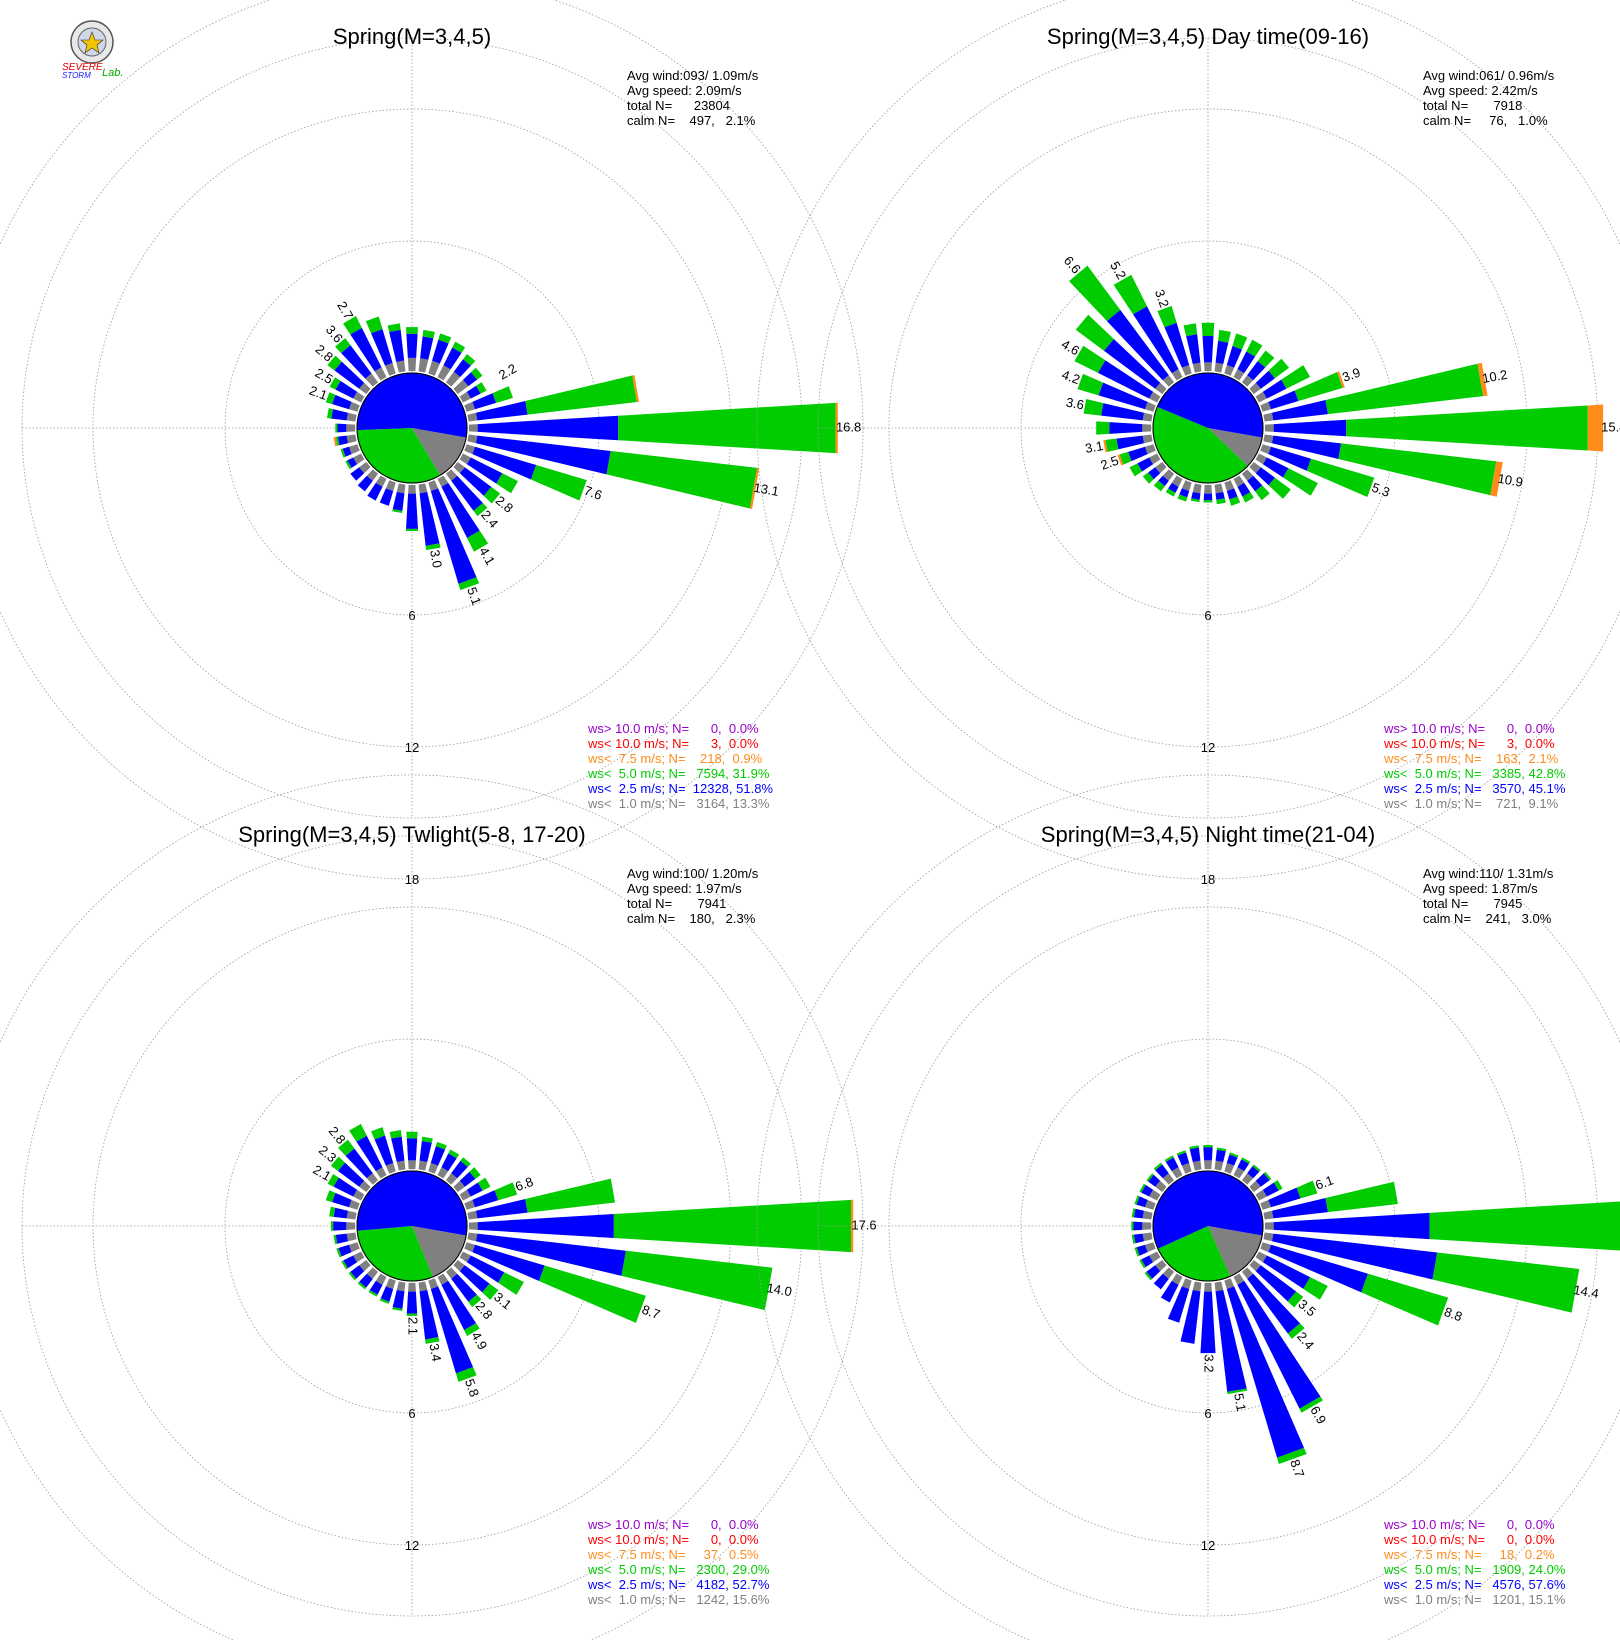 This screenshot has height=1645, width=1620. I want to click on bar-value-label: 14.4, so click(1586, 1291).